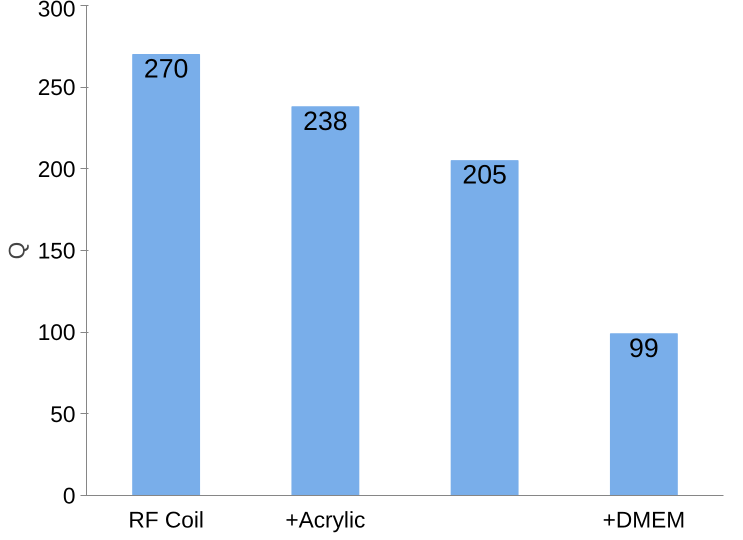 This screenshot has width=743, height=540. I want to click on y-tick-label: 100, so click(57, 332).